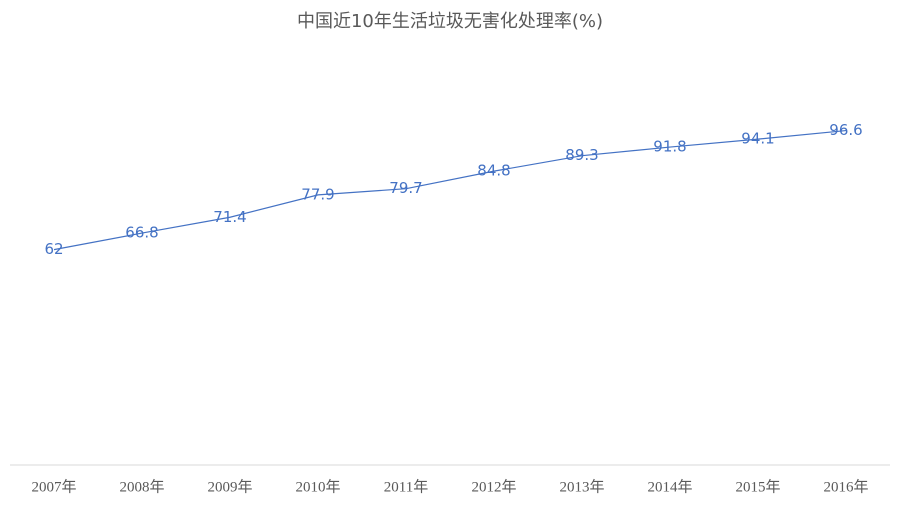 The width and height of the screenshot is (900, 506). Describe the element at coordinates (53, 486) in the screenshot. I see `x-tick-label: 2007年` at that location.